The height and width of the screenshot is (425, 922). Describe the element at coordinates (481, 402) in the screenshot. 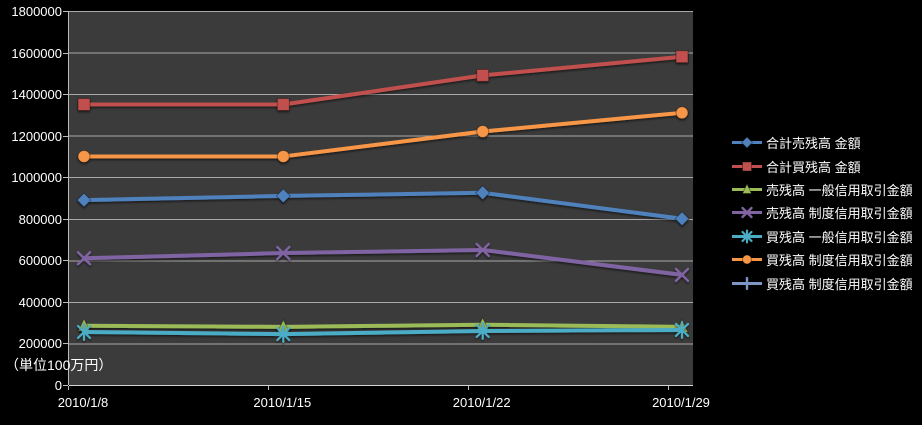

I see `x-axis-label: 2010/1/22` at that location.